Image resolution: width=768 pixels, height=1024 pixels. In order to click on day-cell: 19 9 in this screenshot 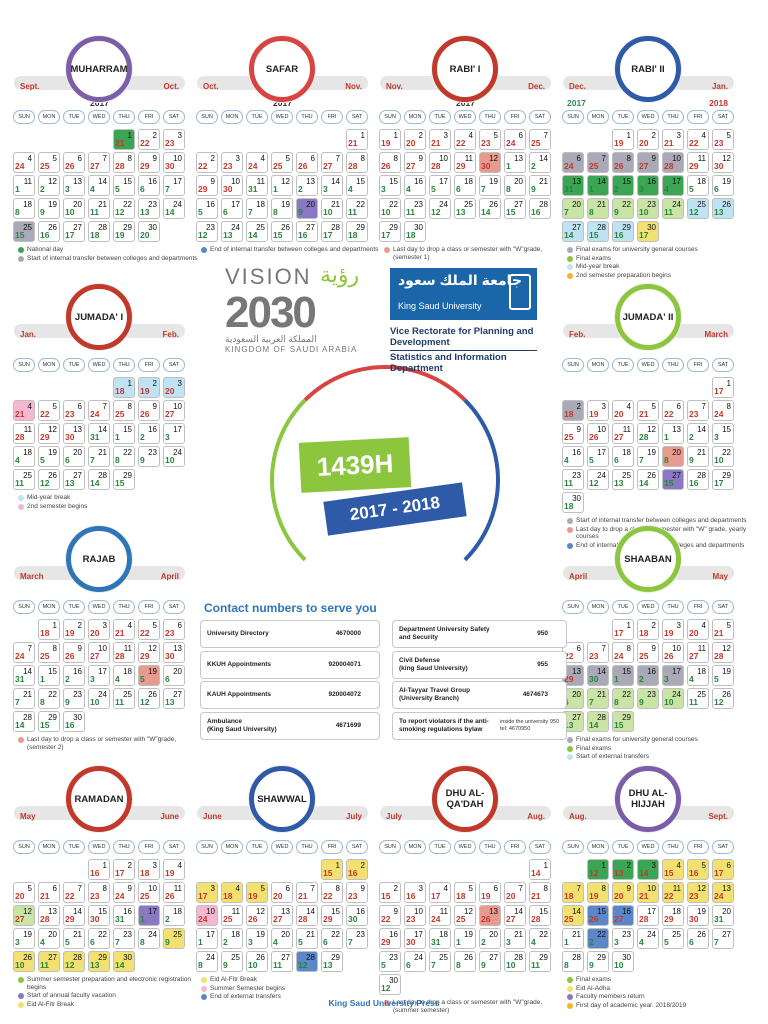, I will do `click(49, 208)`.